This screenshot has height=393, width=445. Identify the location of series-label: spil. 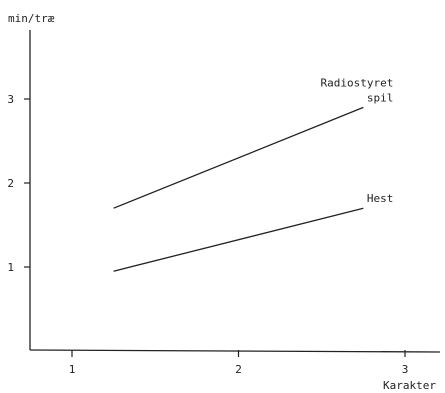
(380, 97).